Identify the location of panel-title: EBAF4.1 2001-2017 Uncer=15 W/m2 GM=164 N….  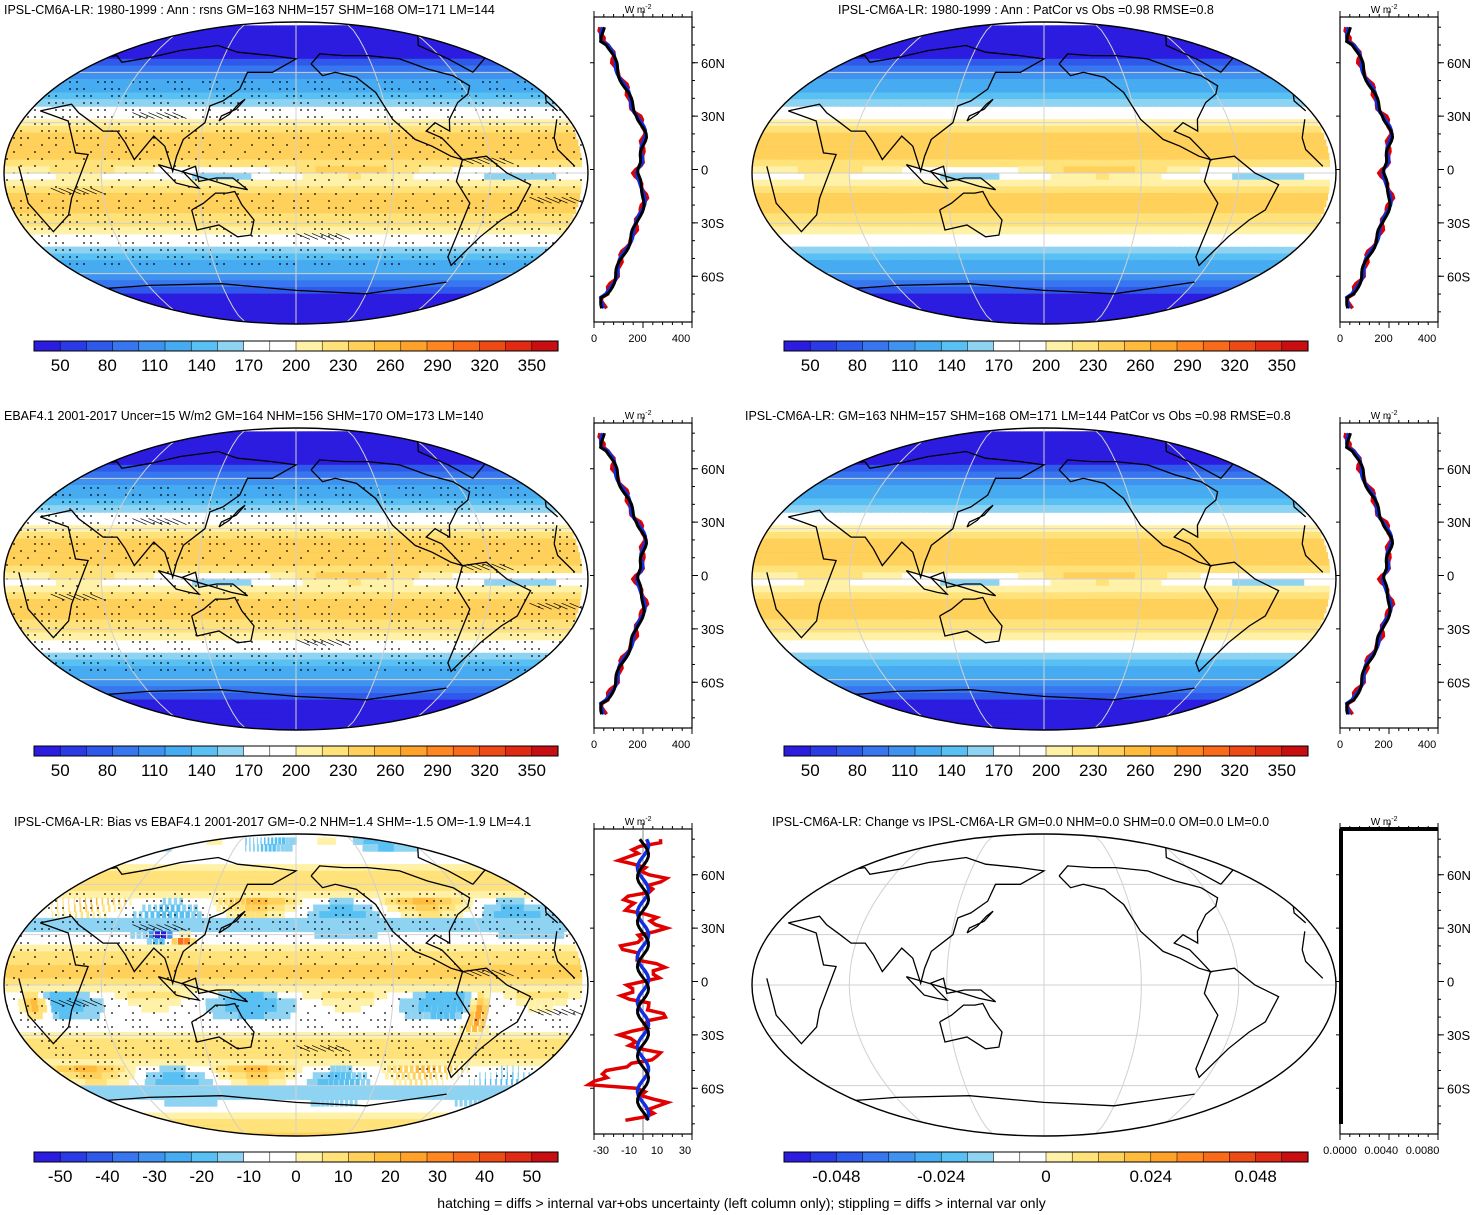
(243, 416).